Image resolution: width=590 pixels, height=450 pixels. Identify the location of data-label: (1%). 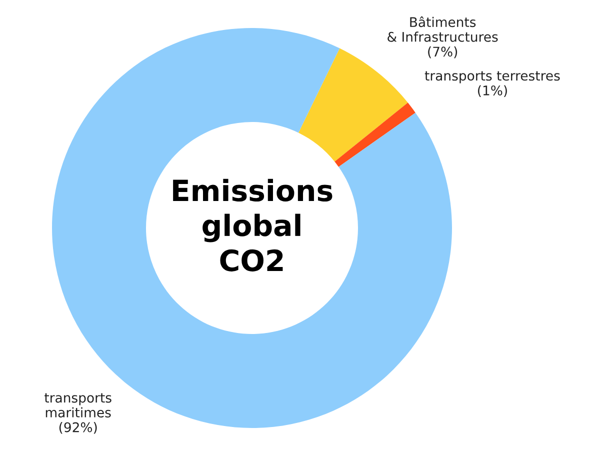
(492, 91).